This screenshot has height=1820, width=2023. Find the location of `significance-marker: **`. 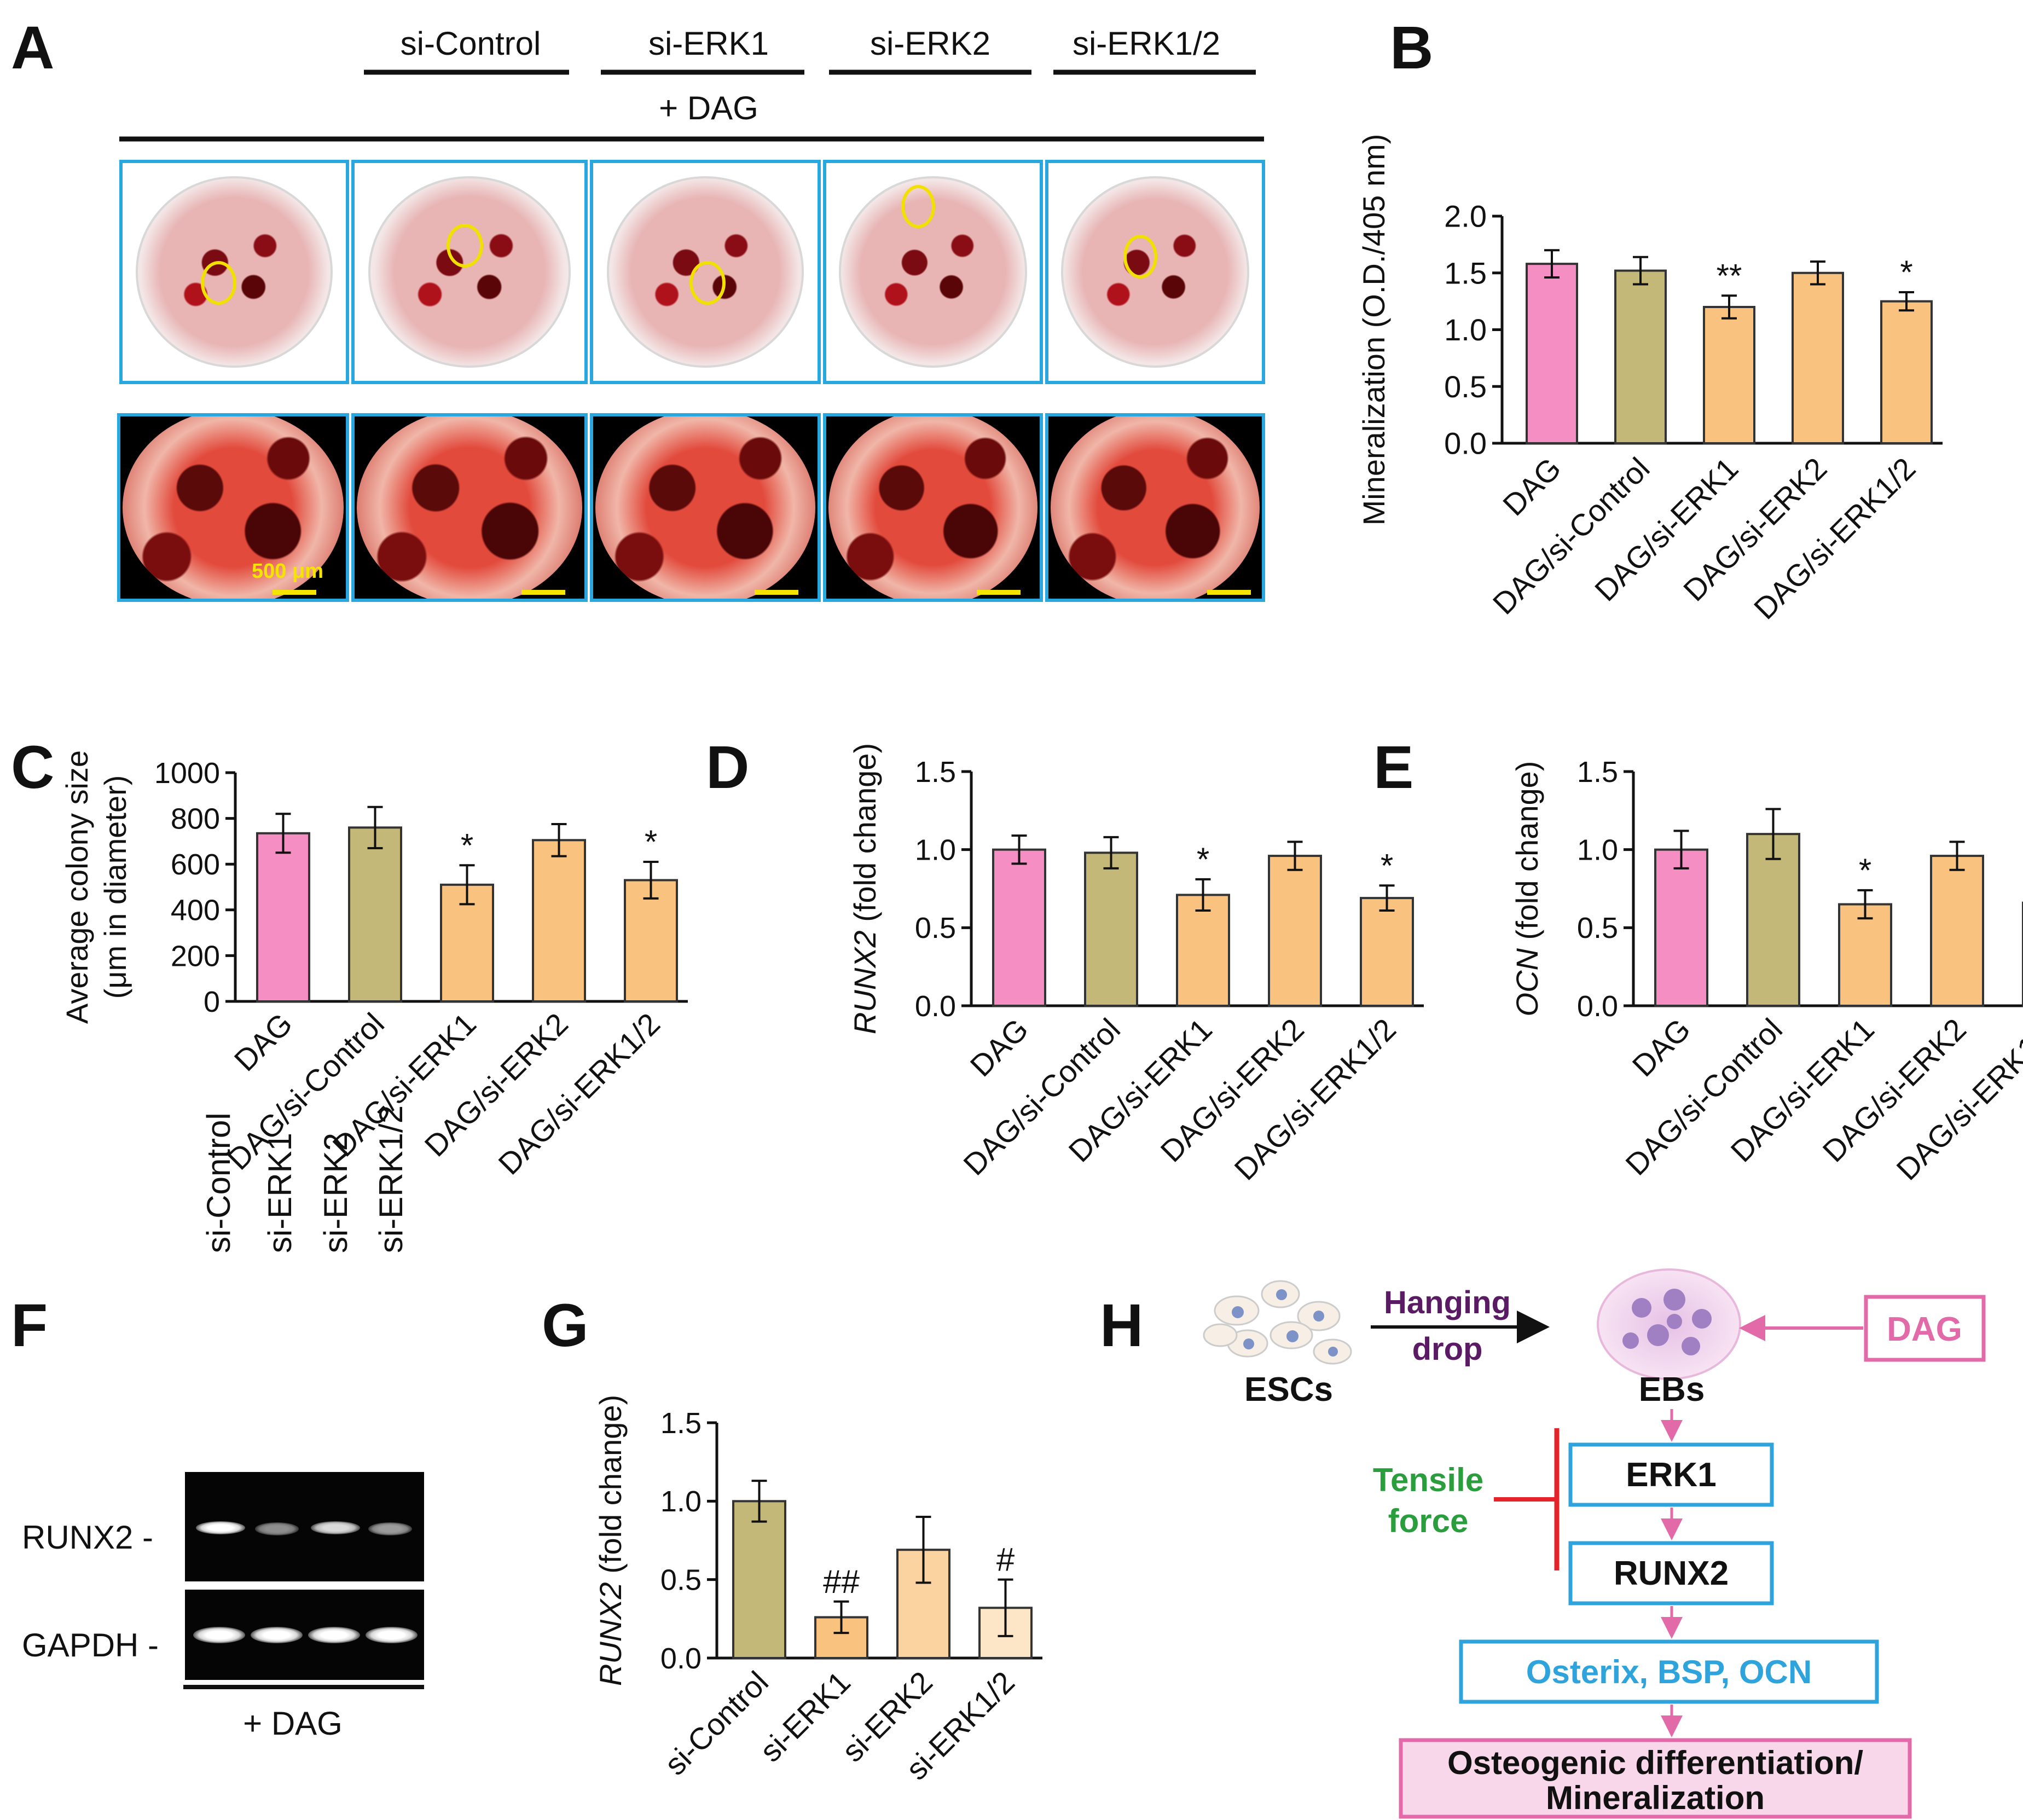

significance-marker: ** is located at coordinates (1729, 275).